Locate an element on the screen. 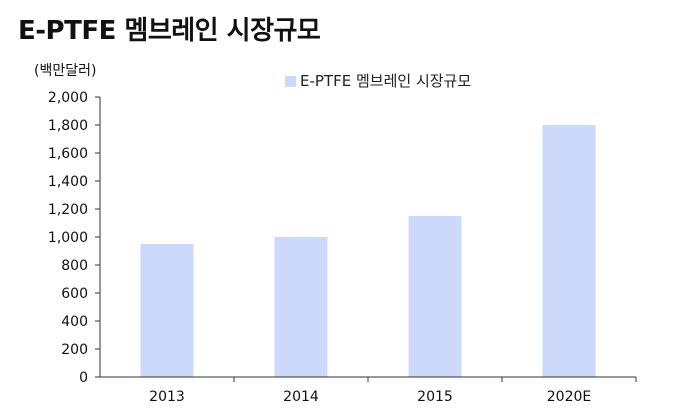 This screenshot has width=694, height=420. bar-2015 is located at coordinates (435, 296).